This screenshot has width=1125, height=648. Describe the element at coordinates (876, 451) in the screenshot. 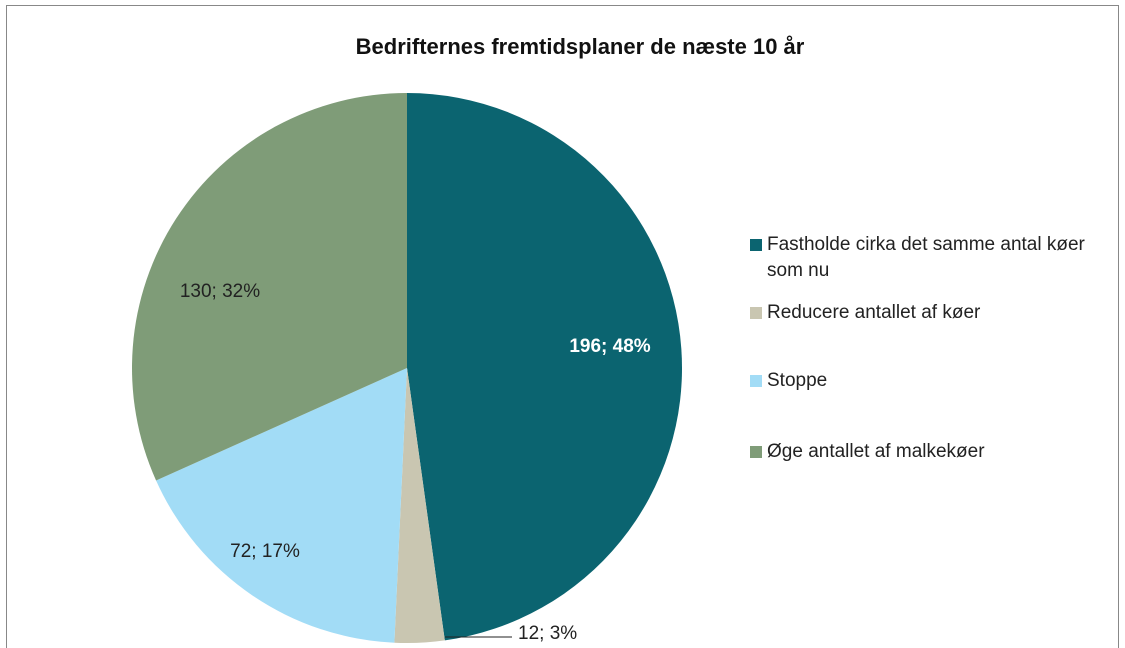

I see `legend-label: Øge antallet af malkekøer` at that location.